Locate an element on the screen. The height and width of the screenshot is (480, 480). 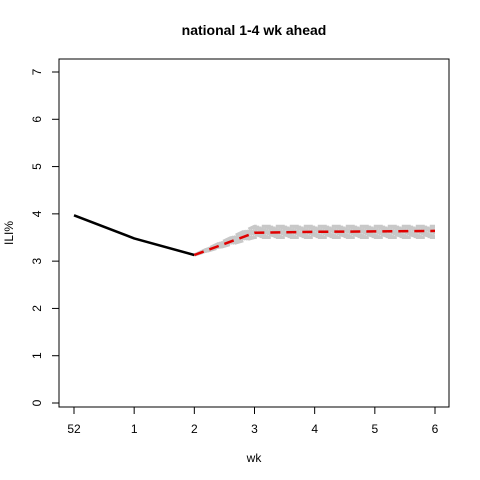
chart-title: national 1-4 wk ahead is located at coordinates (254, 30).